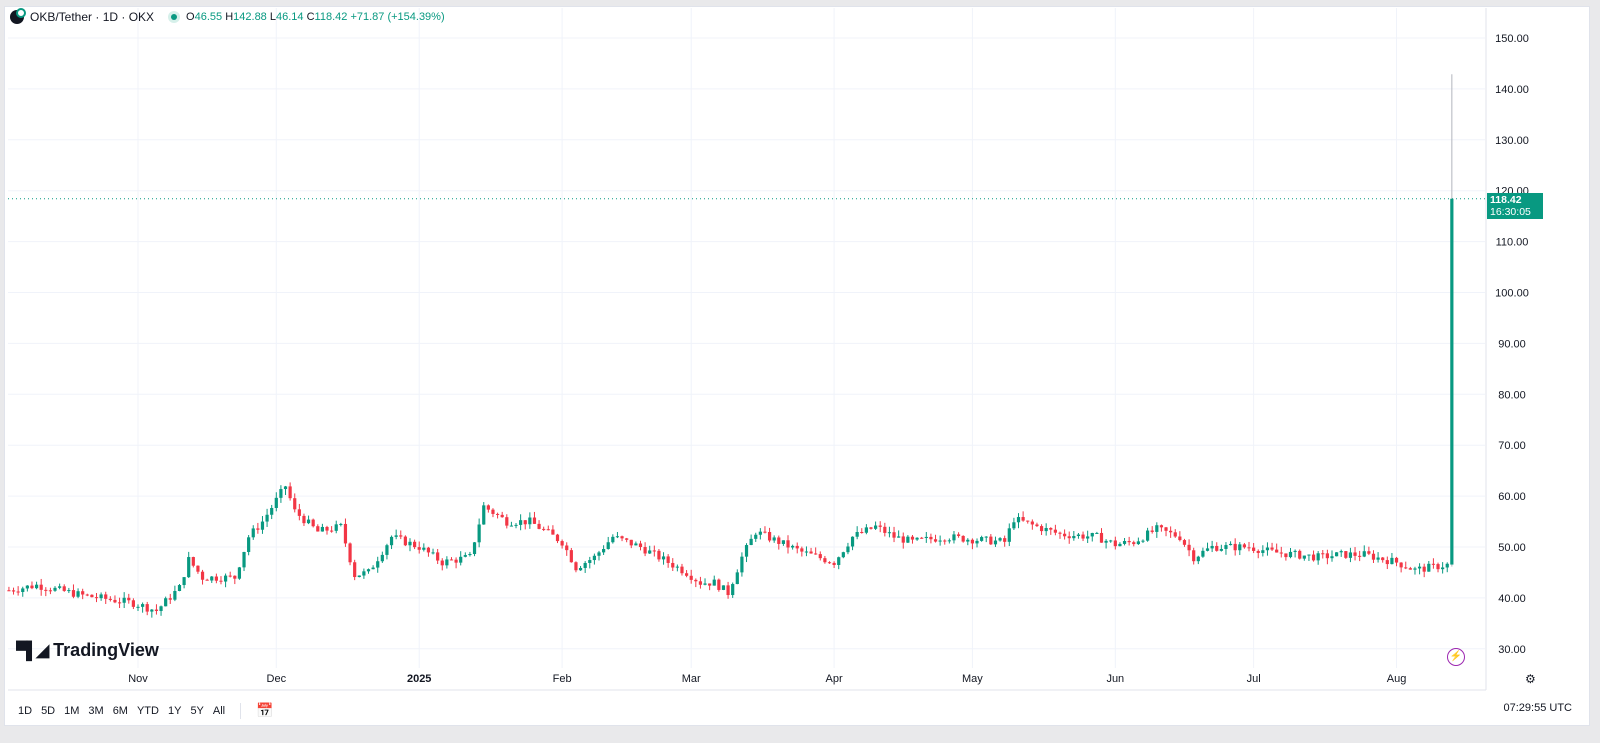  I want to click on range-1d: 1D, so click(25, 710).